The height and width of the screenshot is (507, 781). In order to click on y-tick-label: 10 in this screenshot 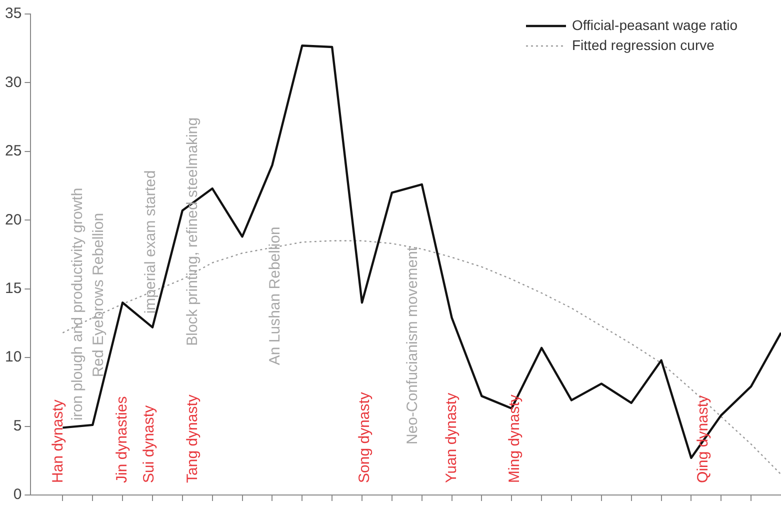, I will do `click(13, 357)`.